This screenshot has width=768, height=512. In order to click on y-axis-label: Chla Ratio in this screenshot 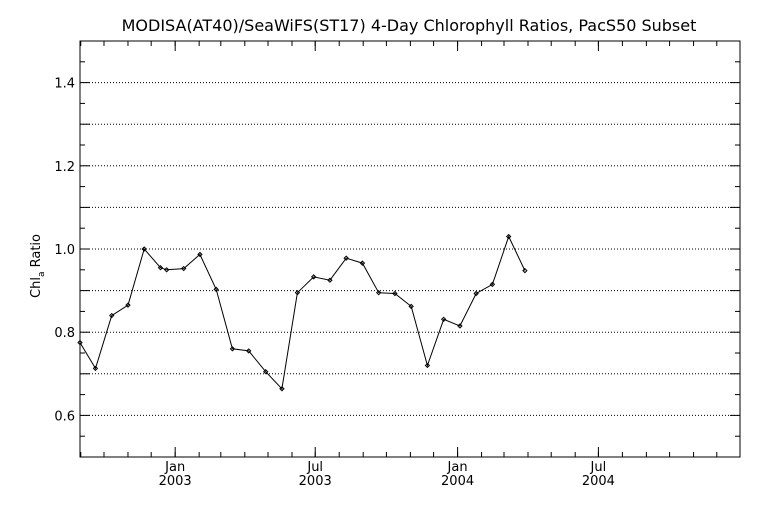, I will do `click(38, 266)`.